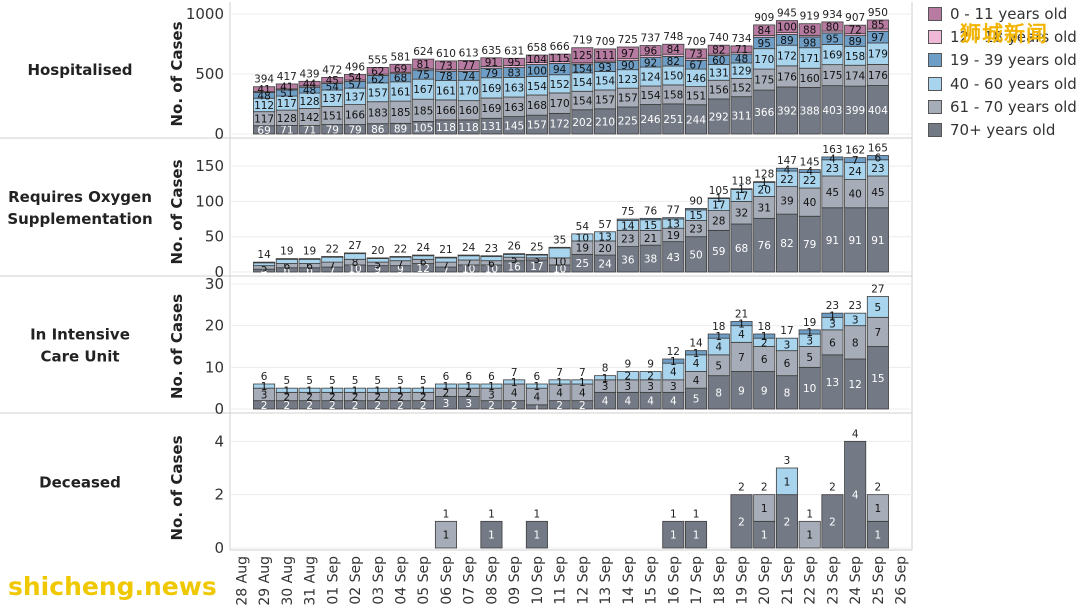 The height and width of the screenshot is (606, 1080). What do you see at coordinates (423, 129) in the screenshot?
I see `data-label: 105` at bounding box center [423, 129].